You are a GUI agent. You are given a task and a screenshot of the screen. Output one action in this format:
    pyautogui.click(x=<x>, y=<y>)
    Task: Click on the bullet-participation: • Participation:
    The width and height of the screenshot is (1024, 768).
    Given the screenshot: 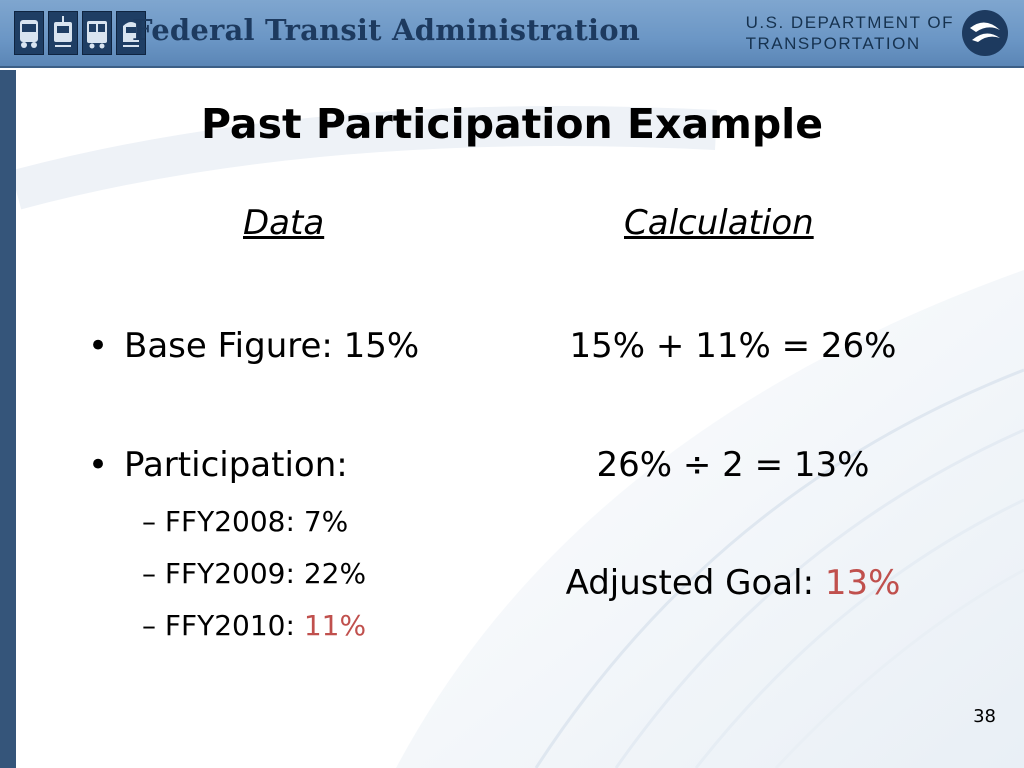 What is the action you would take?
    pyautogui.click(x=218, y=465)
    